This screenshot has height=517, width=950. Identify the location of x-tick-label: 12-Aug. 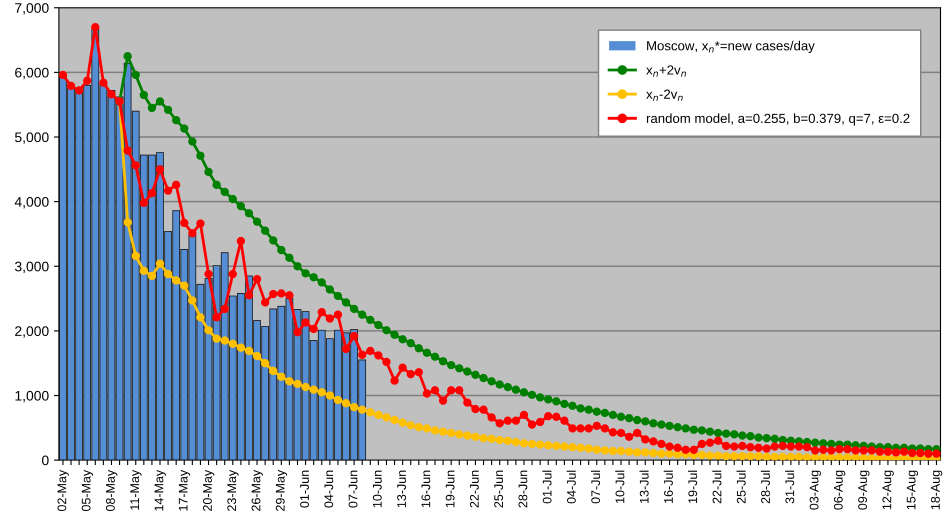
(888, 490).